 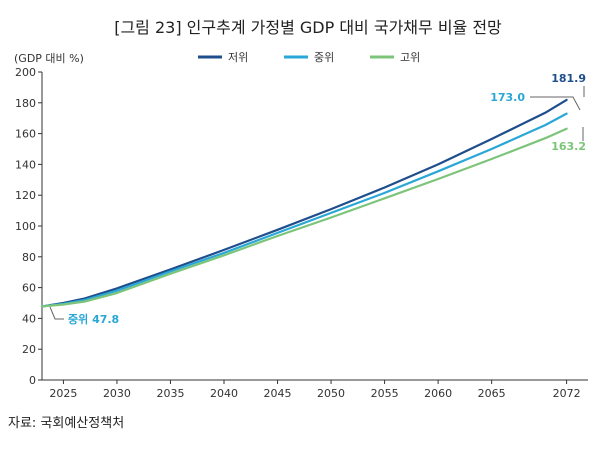 I want to click on x-tick-label: 2065, so click(x=492, y=393).